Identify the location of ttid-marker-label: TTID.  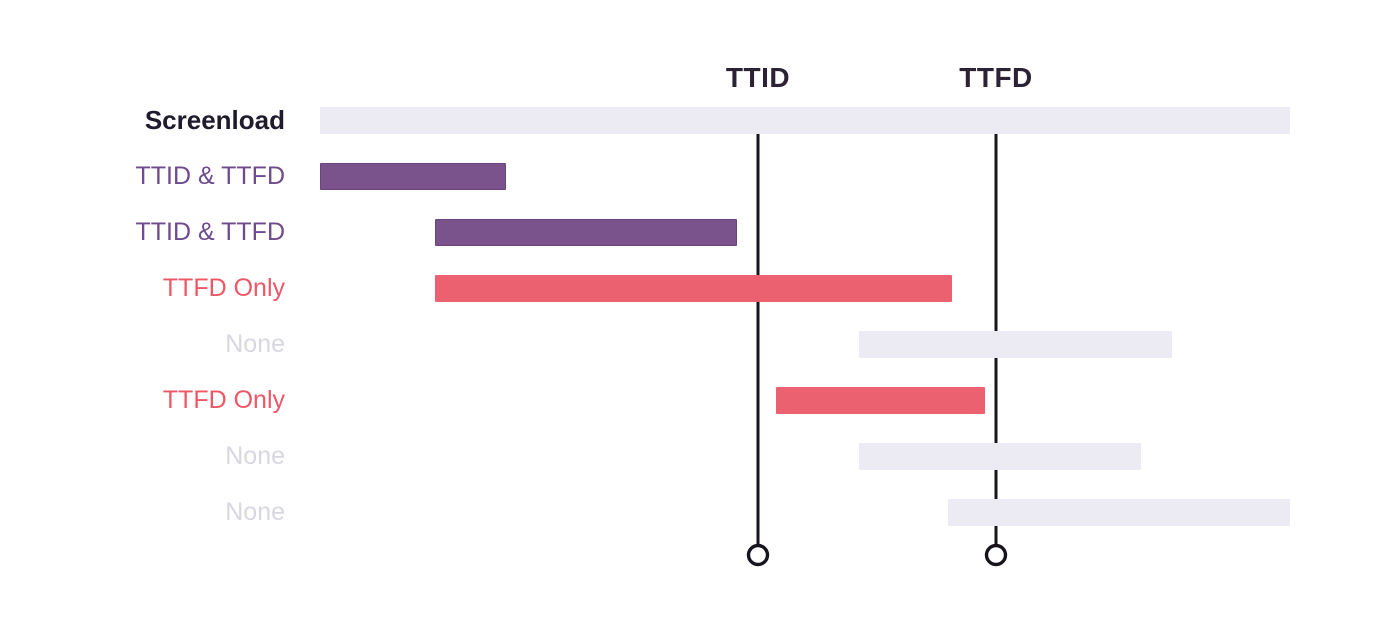
(758, 77).